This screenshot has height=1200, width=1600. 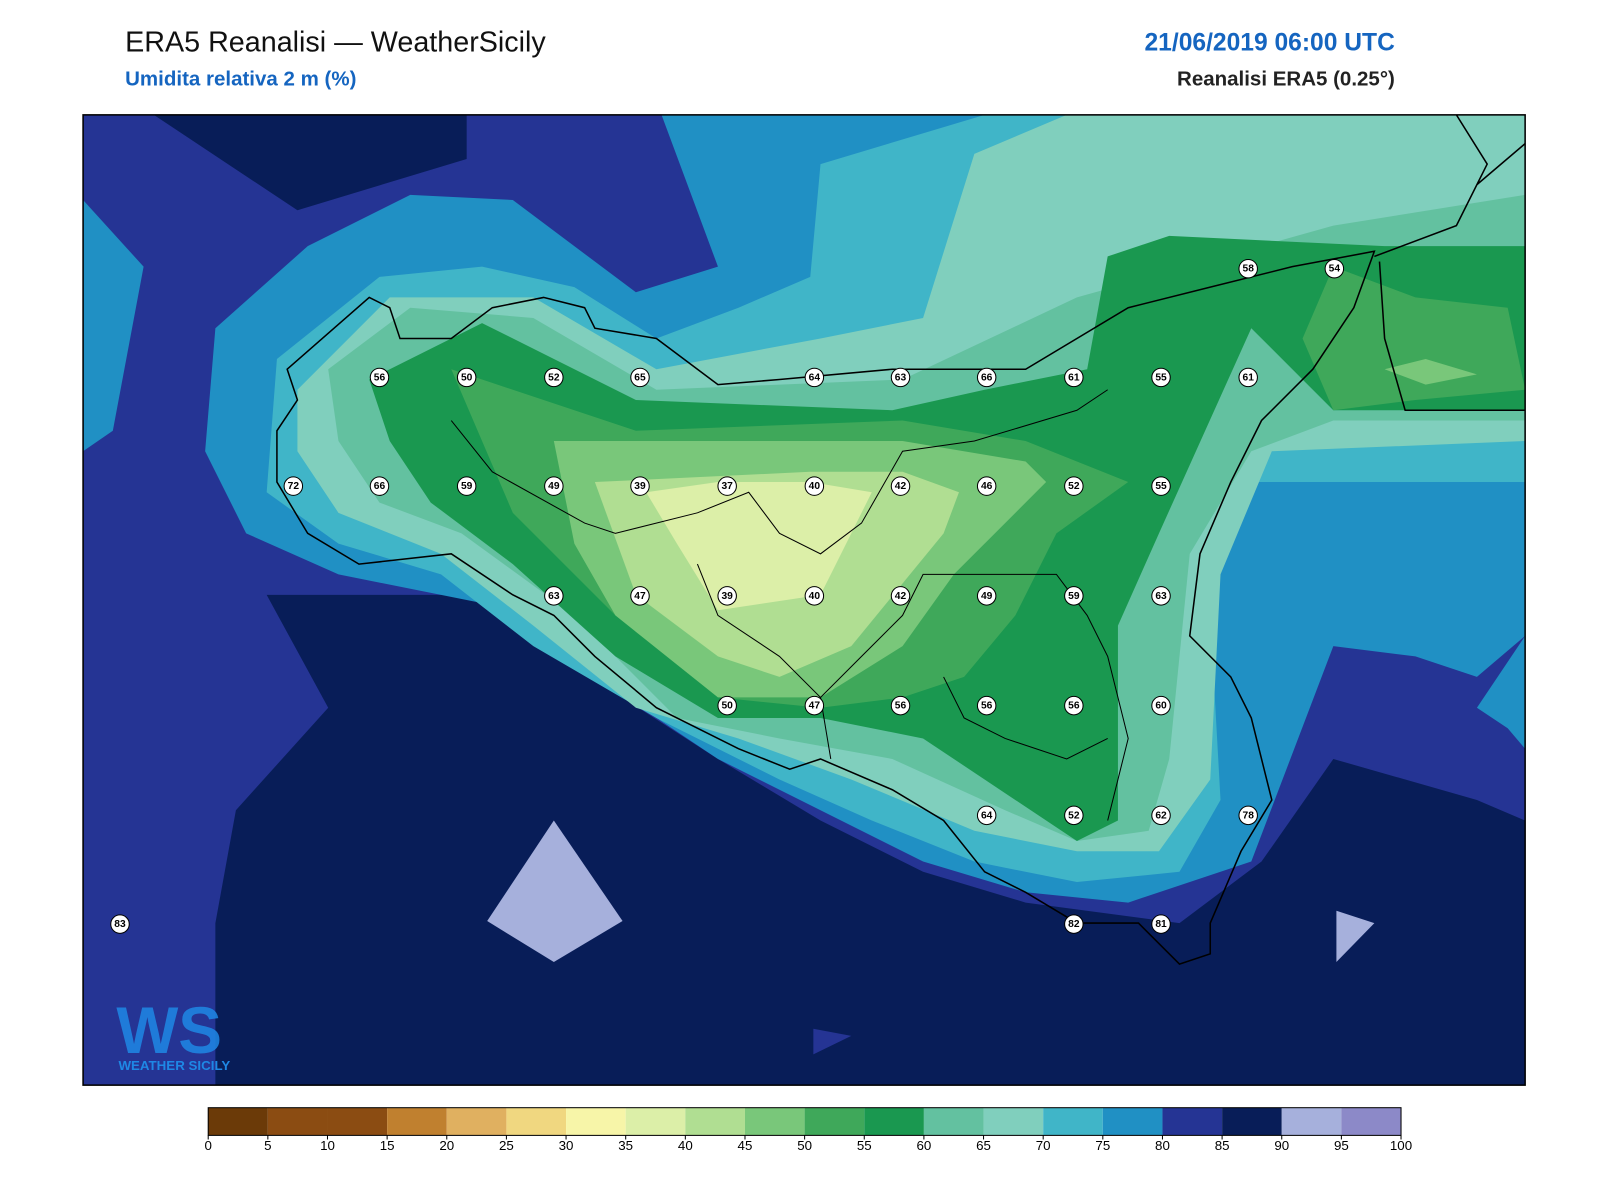 What do you see at coordinates (986, 486) in the screenshot?
I see `station: 46` at bounding box center [986, 486].